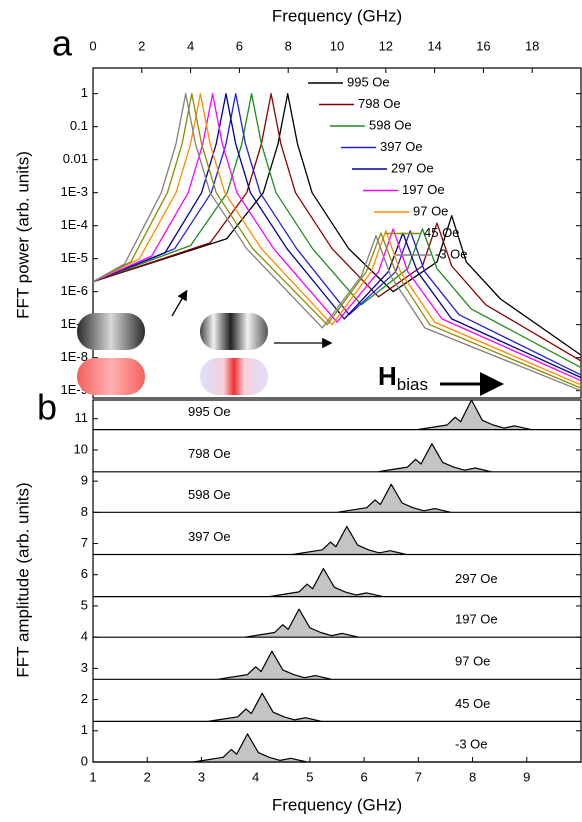 Image resolution: width=582 pixels, height=822 pixels. I want to click on legend-label: 45 Oe, so click(441, 232).